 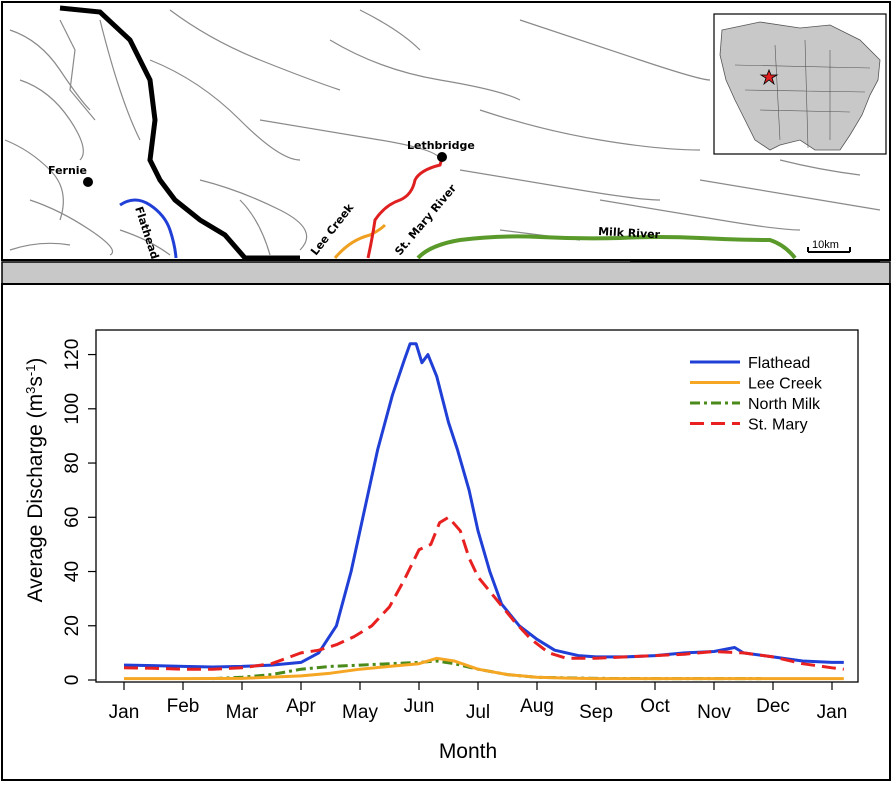 What do you see at coordinates (478, 712) in the screenshot?
I see `x-tick-label: Jul` at bounding box center [478, 712].